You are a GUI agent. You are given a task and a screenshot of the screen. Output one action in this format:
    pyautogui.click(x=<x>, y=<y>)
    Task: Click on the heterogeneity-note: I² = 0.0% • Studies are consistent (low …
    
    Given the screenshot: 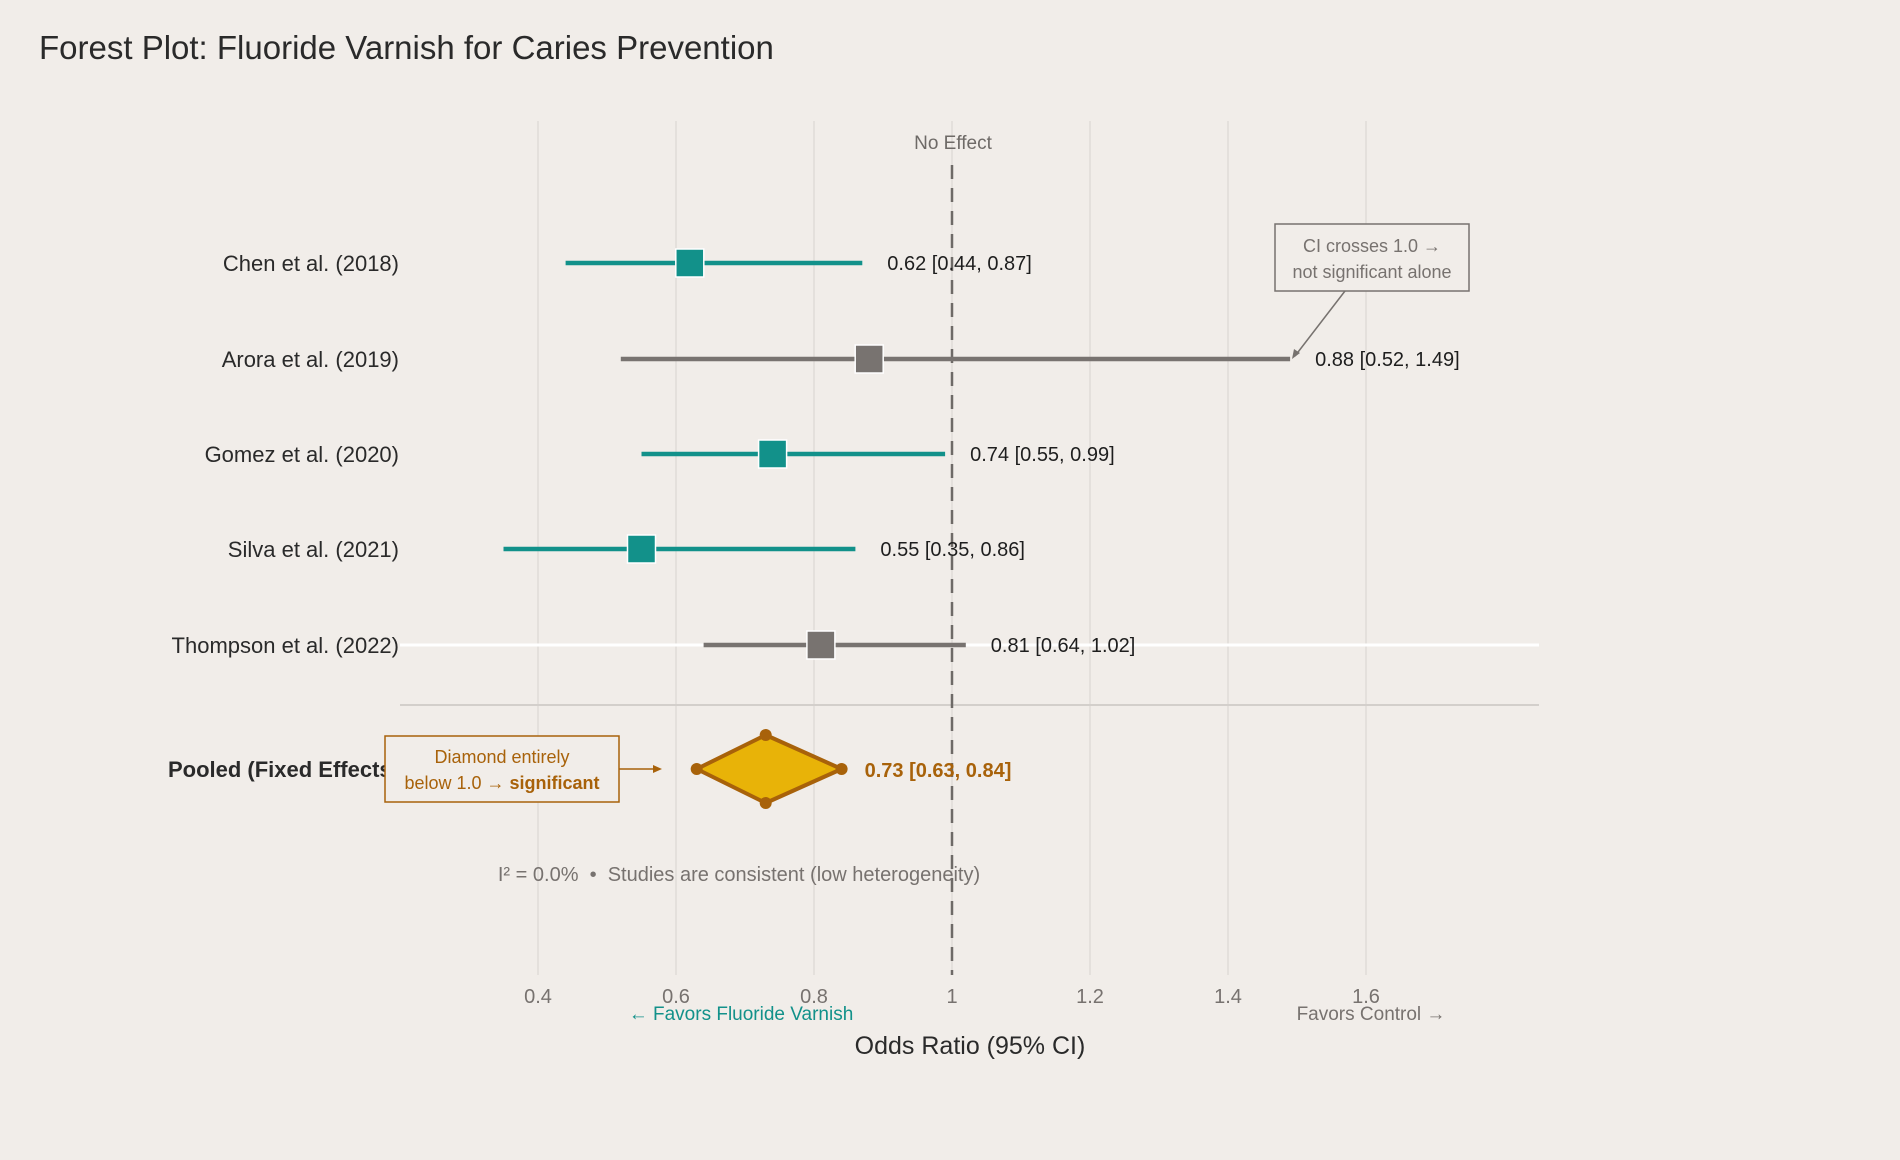 What is the action you would take?
    pyautogui.click(x=739, y=875)
    